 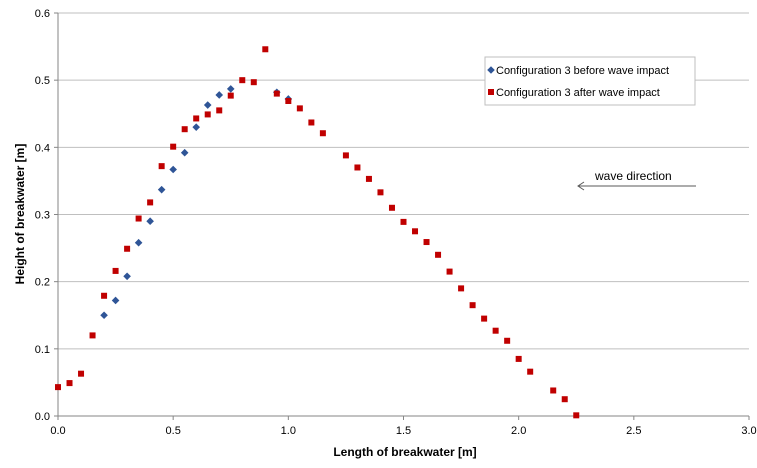 What do you see at coordinates (20, 214) in the screenshot?
I see `y-axis-title: Height of breakwater [m]` at bounding box center [20, 214].